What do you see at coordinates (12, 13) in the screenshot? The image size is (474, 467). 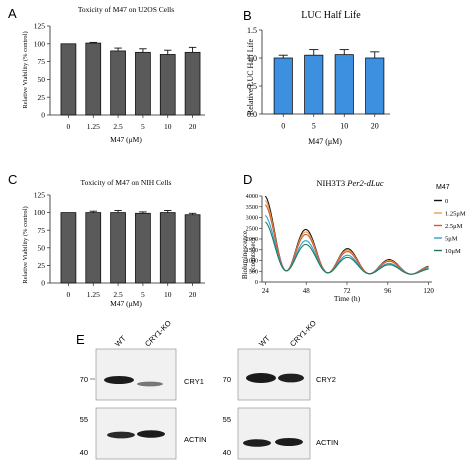 I see `panel-a-label: A` at bounding box center [12, 13].